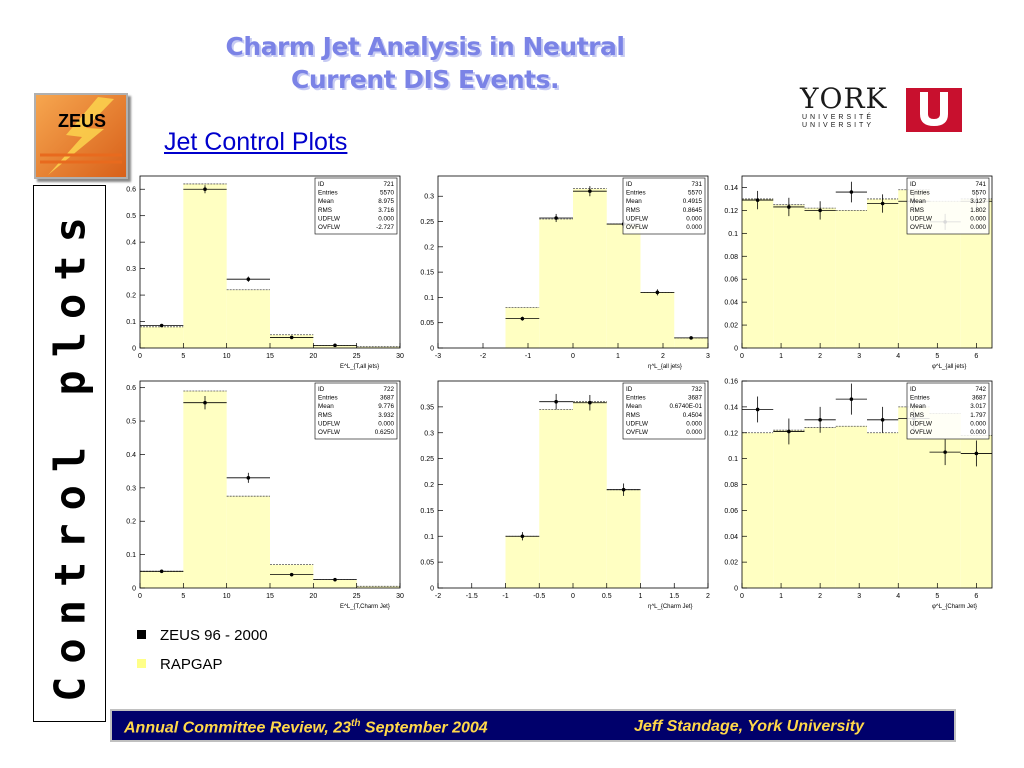 The image size is (1024, 768). Describe the element at coordinates (214, 635) in the screenshot. I see `legend-label-data: ZEUS 96 - 2000` at that location.